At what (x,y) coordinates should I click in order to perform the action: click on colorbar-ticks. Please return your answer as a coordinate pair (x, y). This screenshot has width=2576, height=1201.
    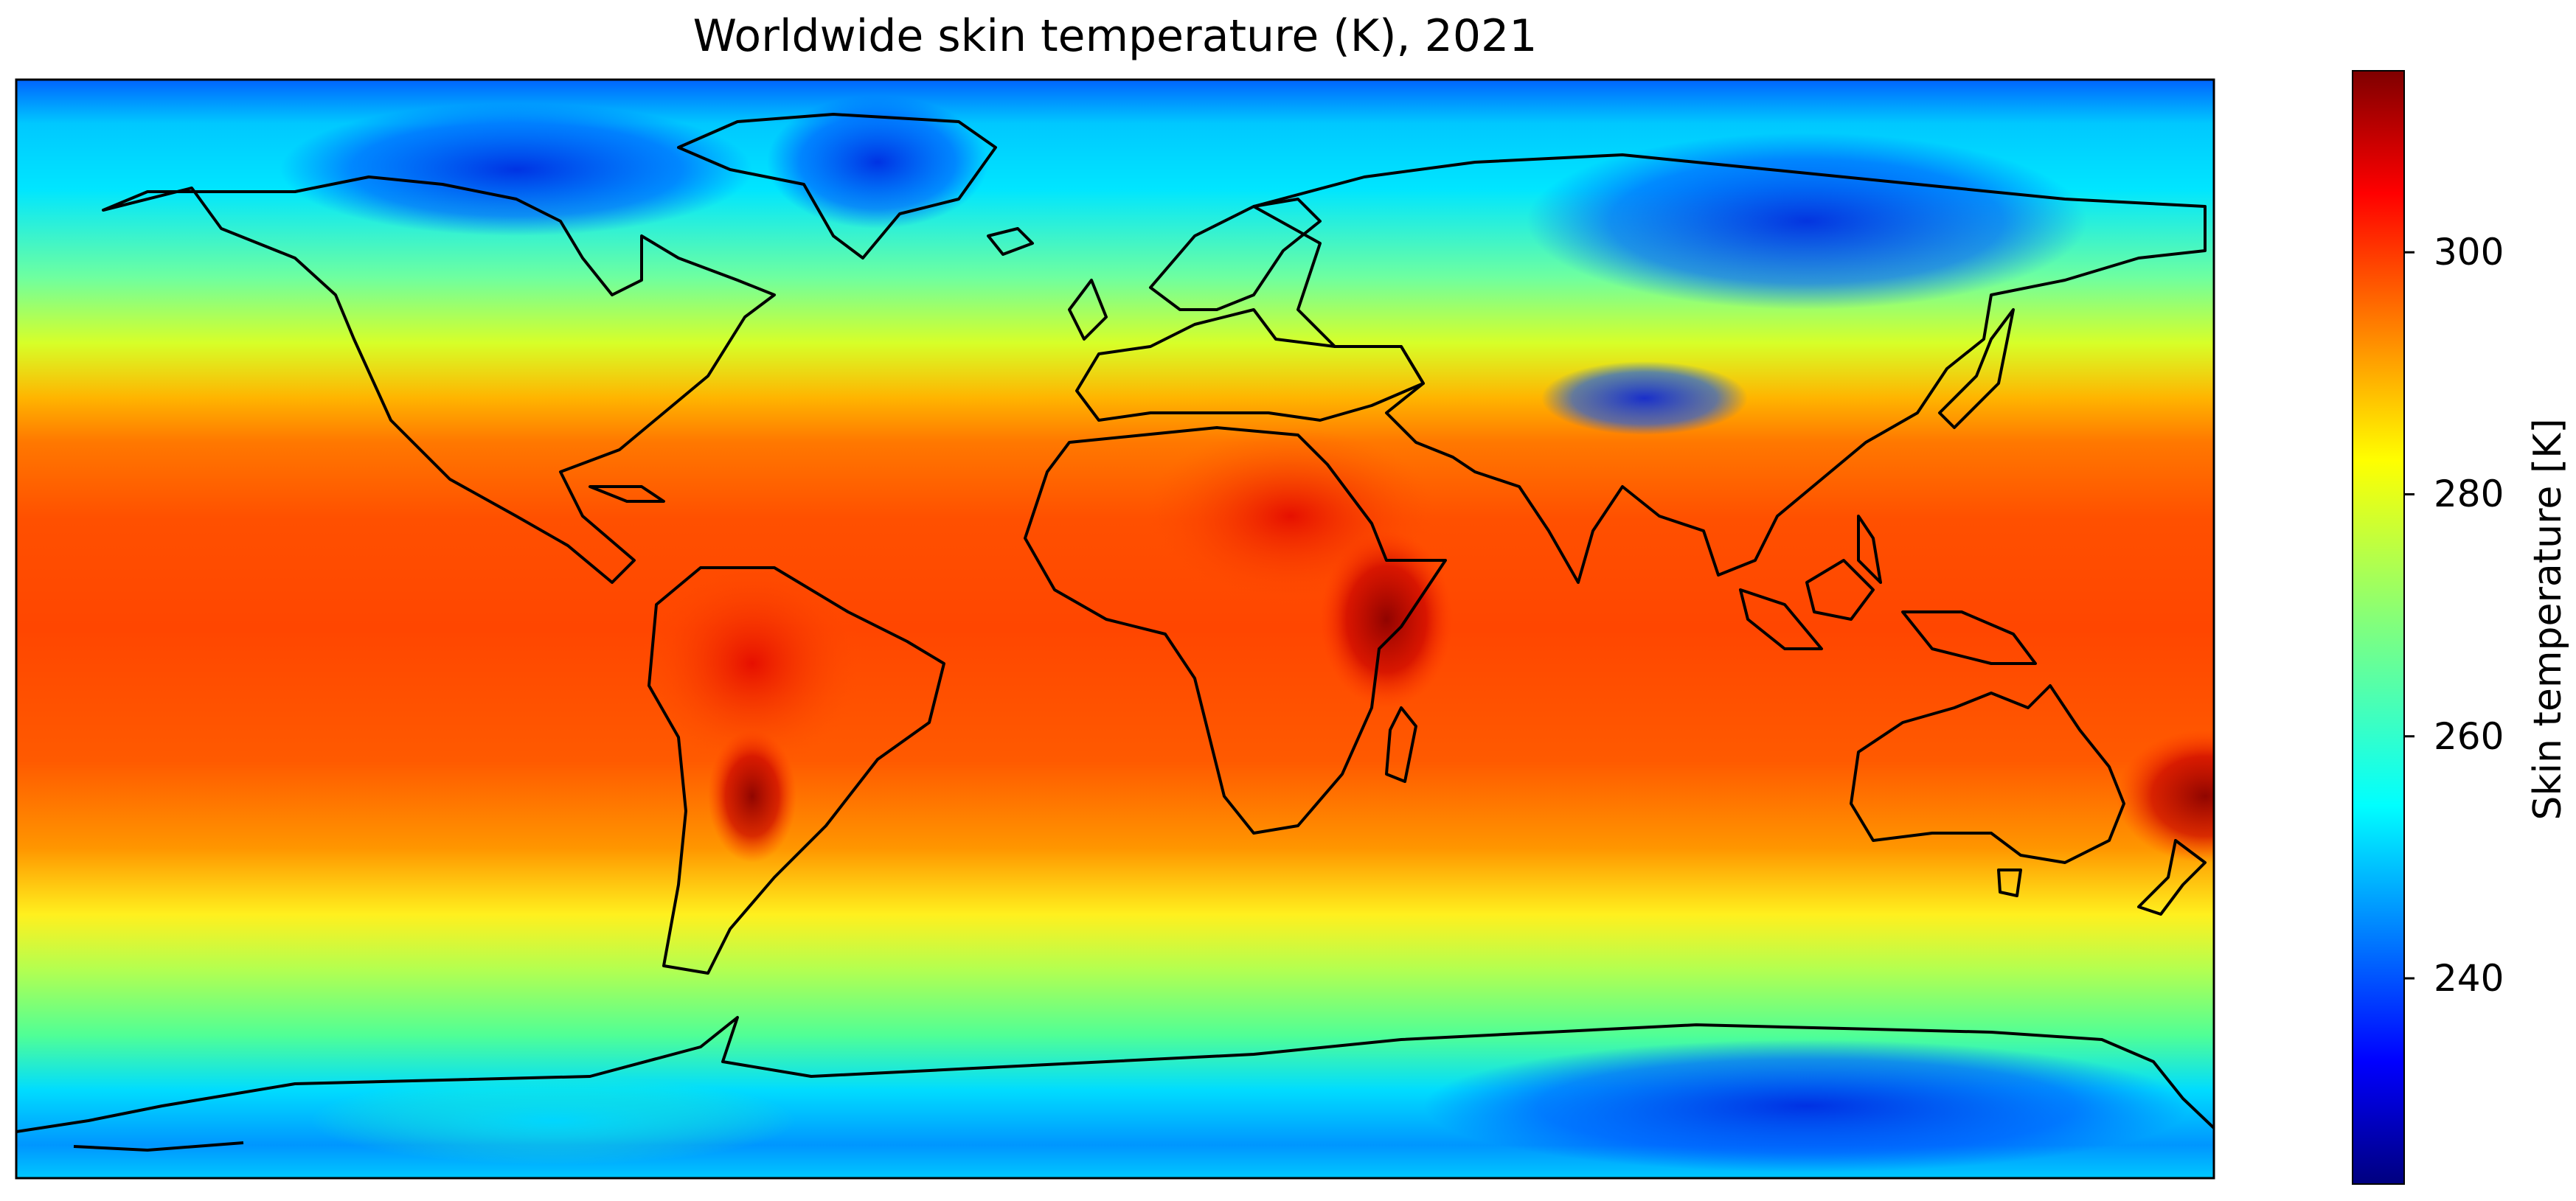
    Looking at the image, I should click on (2409, 615).